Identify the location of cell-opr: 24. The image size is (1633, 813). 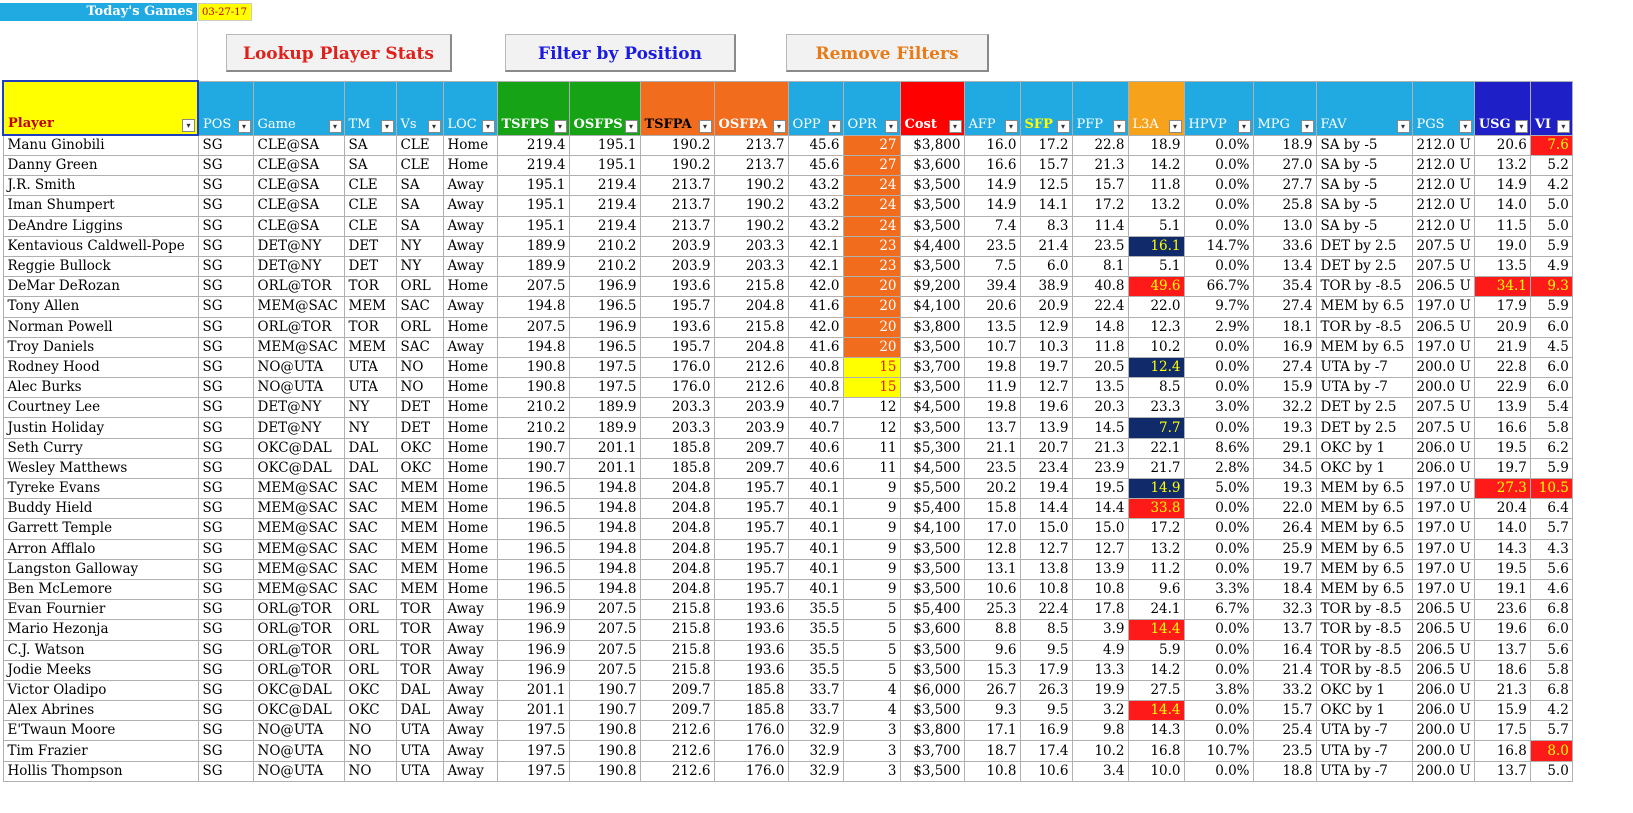
(871, 206).